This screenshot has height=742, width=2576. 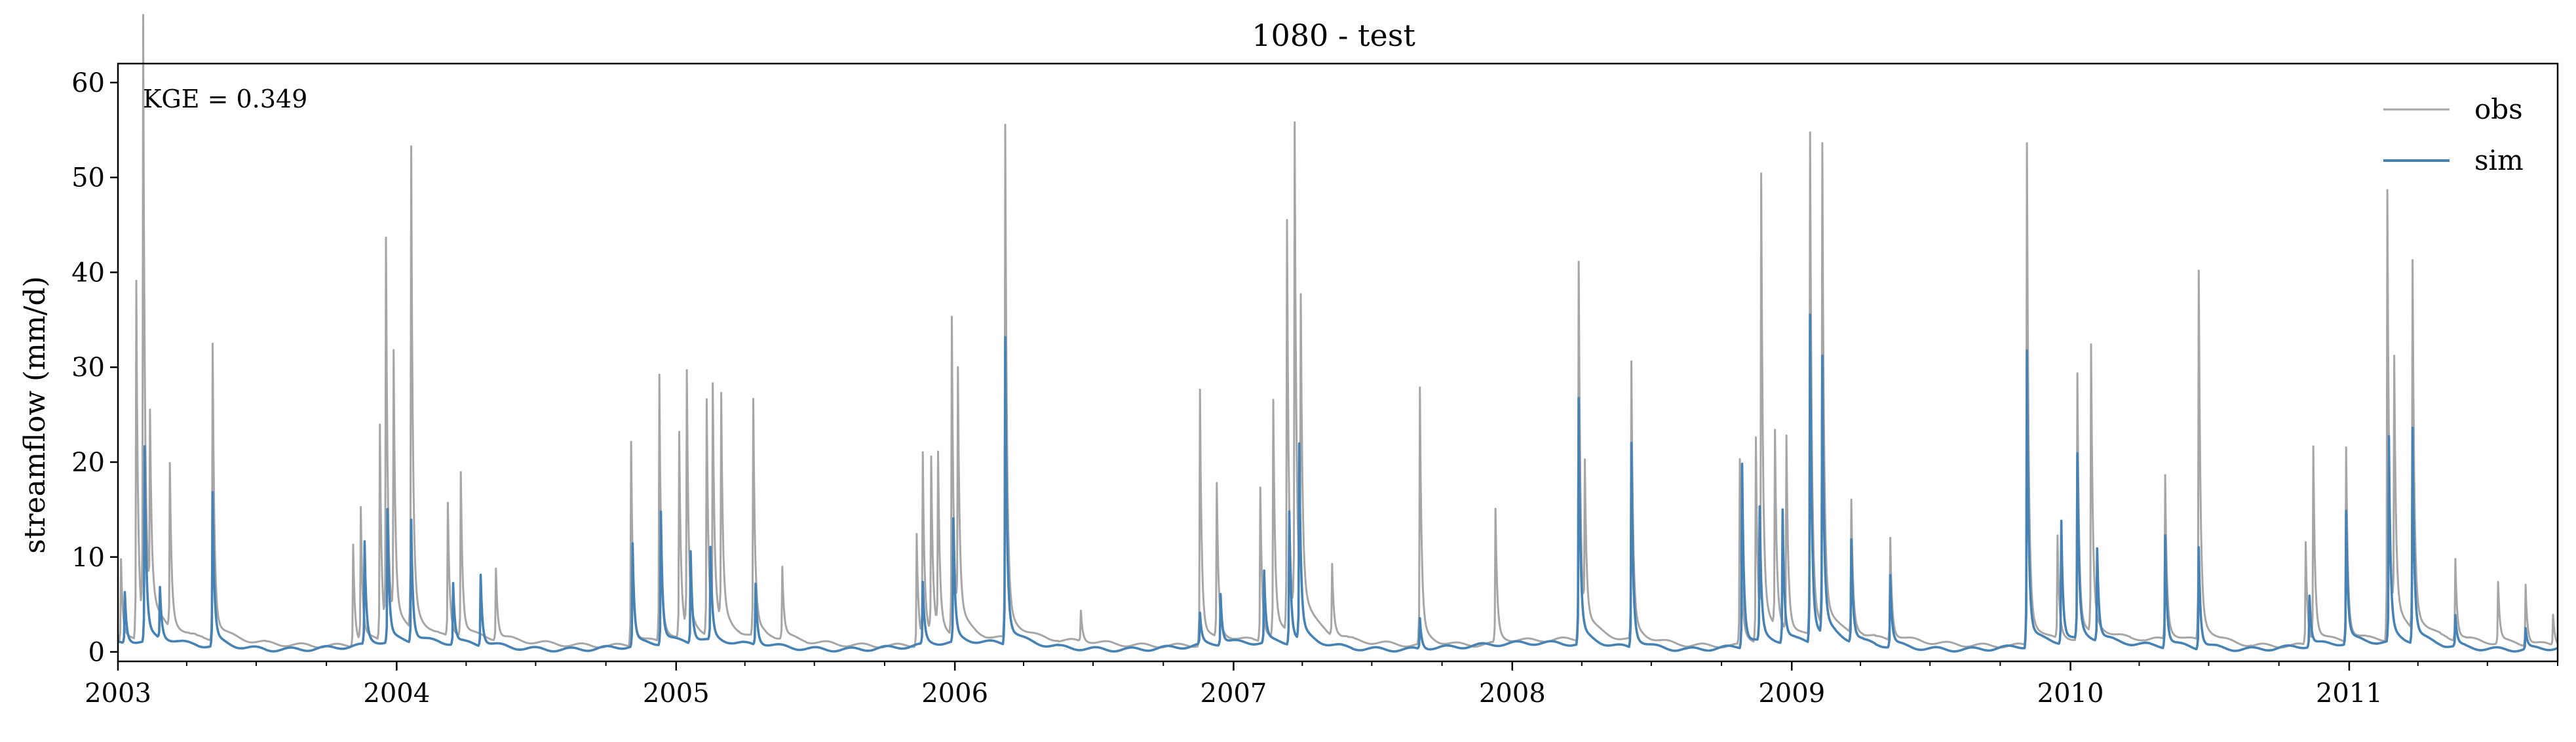 I want to click on y-tick-label: 40, so click(x=88, y=273).